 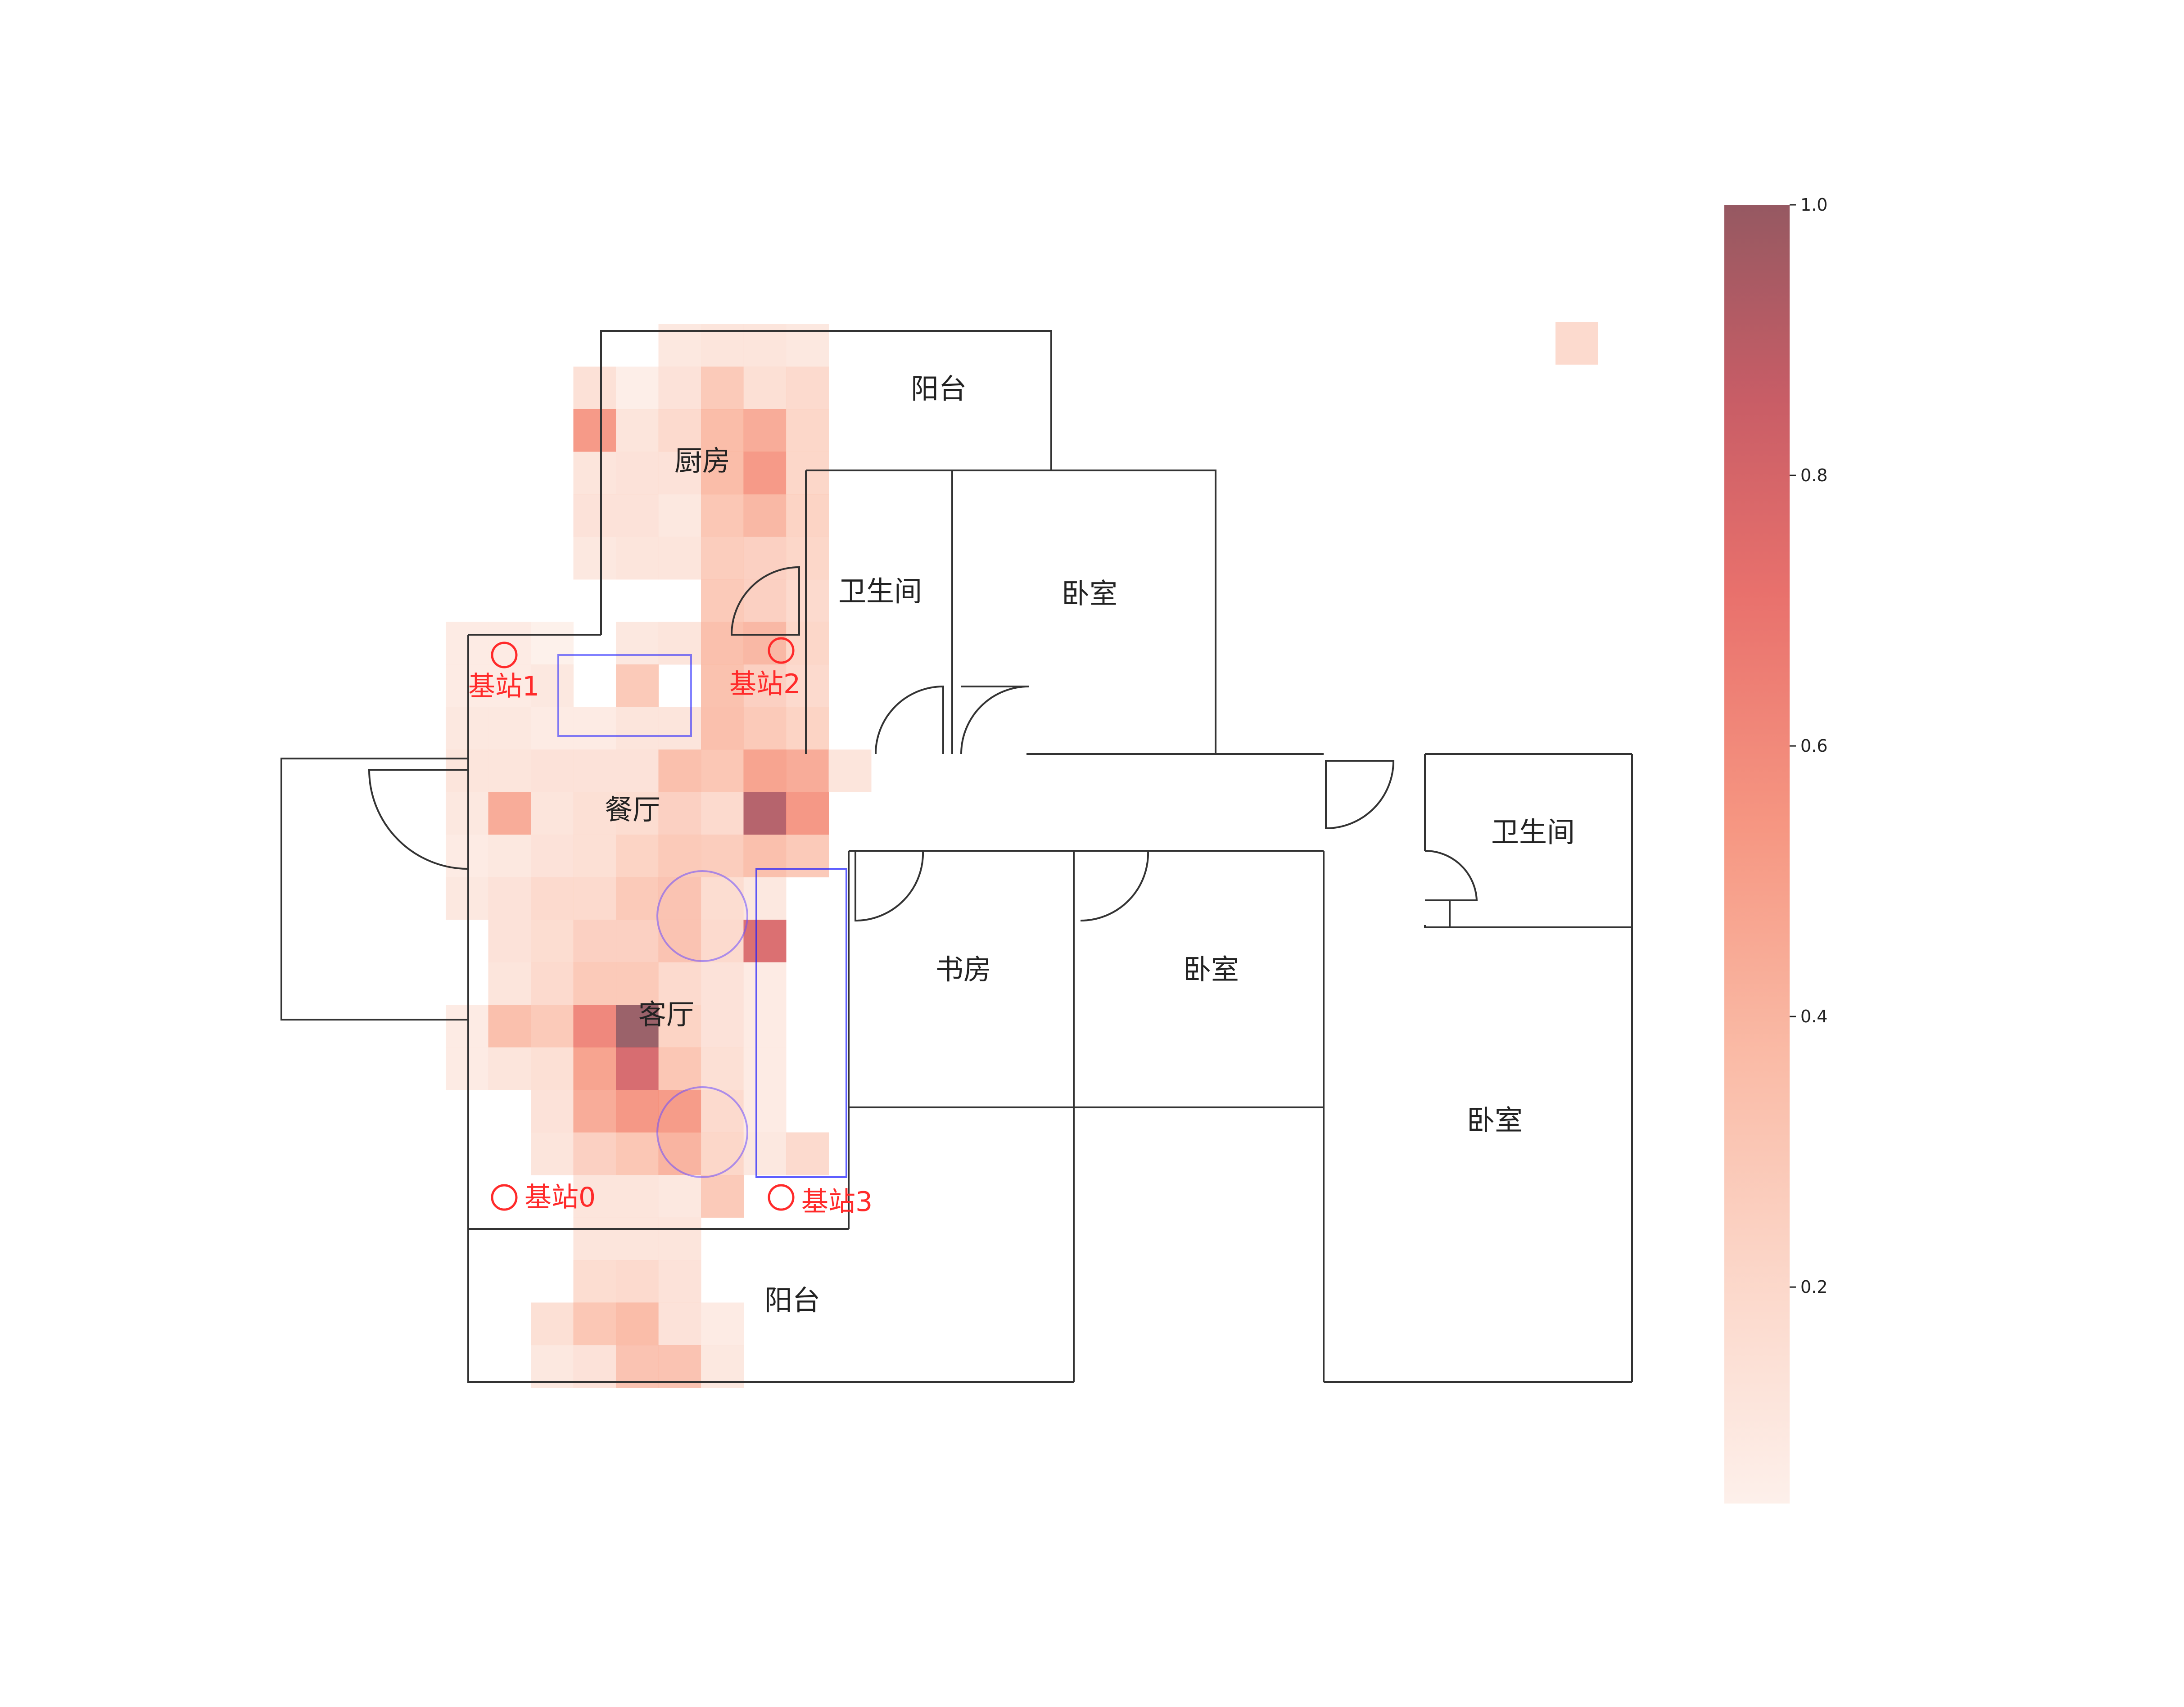 I want to click on room-label-balcony-top: 阳台, so click(x=939, y=388).